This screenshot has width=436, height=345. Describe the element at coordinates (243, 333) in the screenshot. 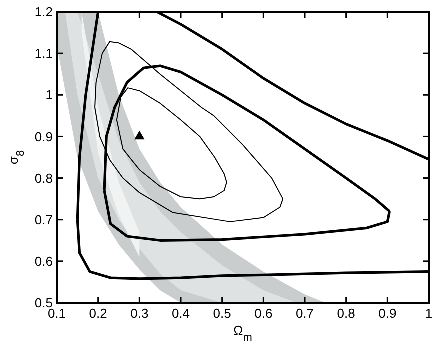

I see `x-axis-title: Ω$_{m}$` at that location.